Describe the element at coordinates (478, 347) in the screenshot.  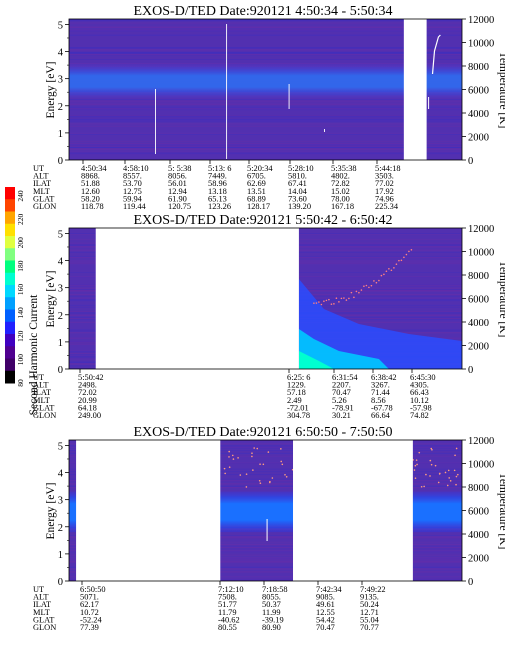
I see `y2-tick-label: 2000` at that location.